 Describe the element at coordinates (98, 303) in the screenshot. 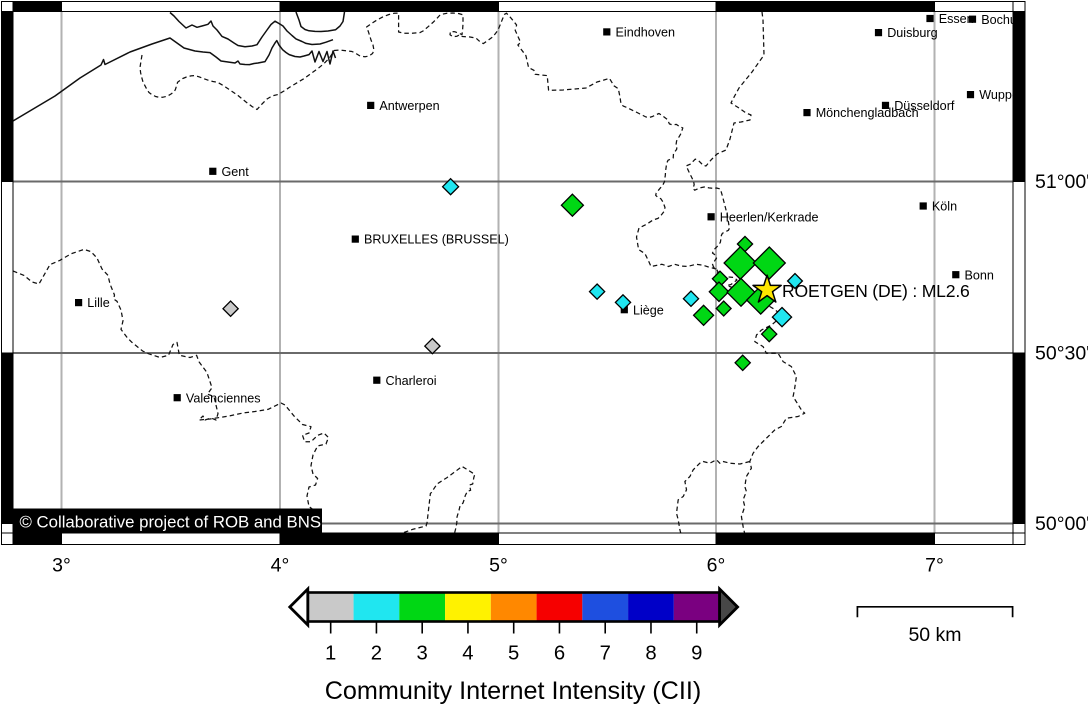

I see `svg-text: Lille` at that location.